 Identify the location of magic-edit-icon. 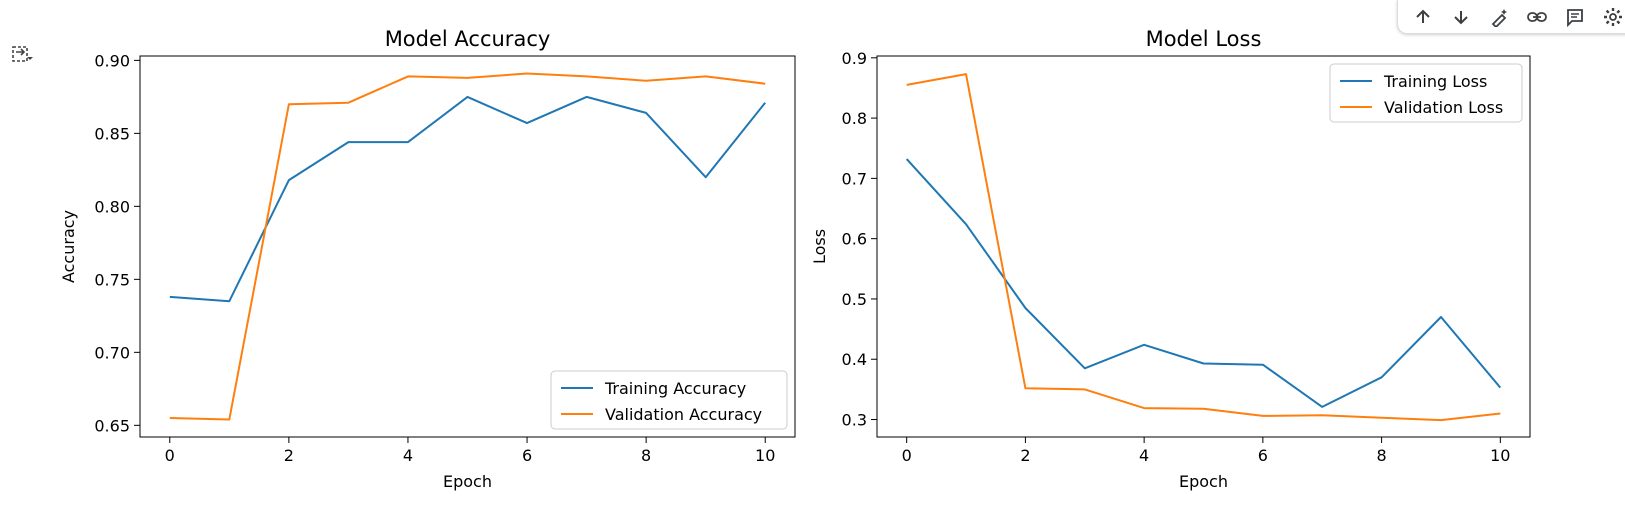
(1499, 17).